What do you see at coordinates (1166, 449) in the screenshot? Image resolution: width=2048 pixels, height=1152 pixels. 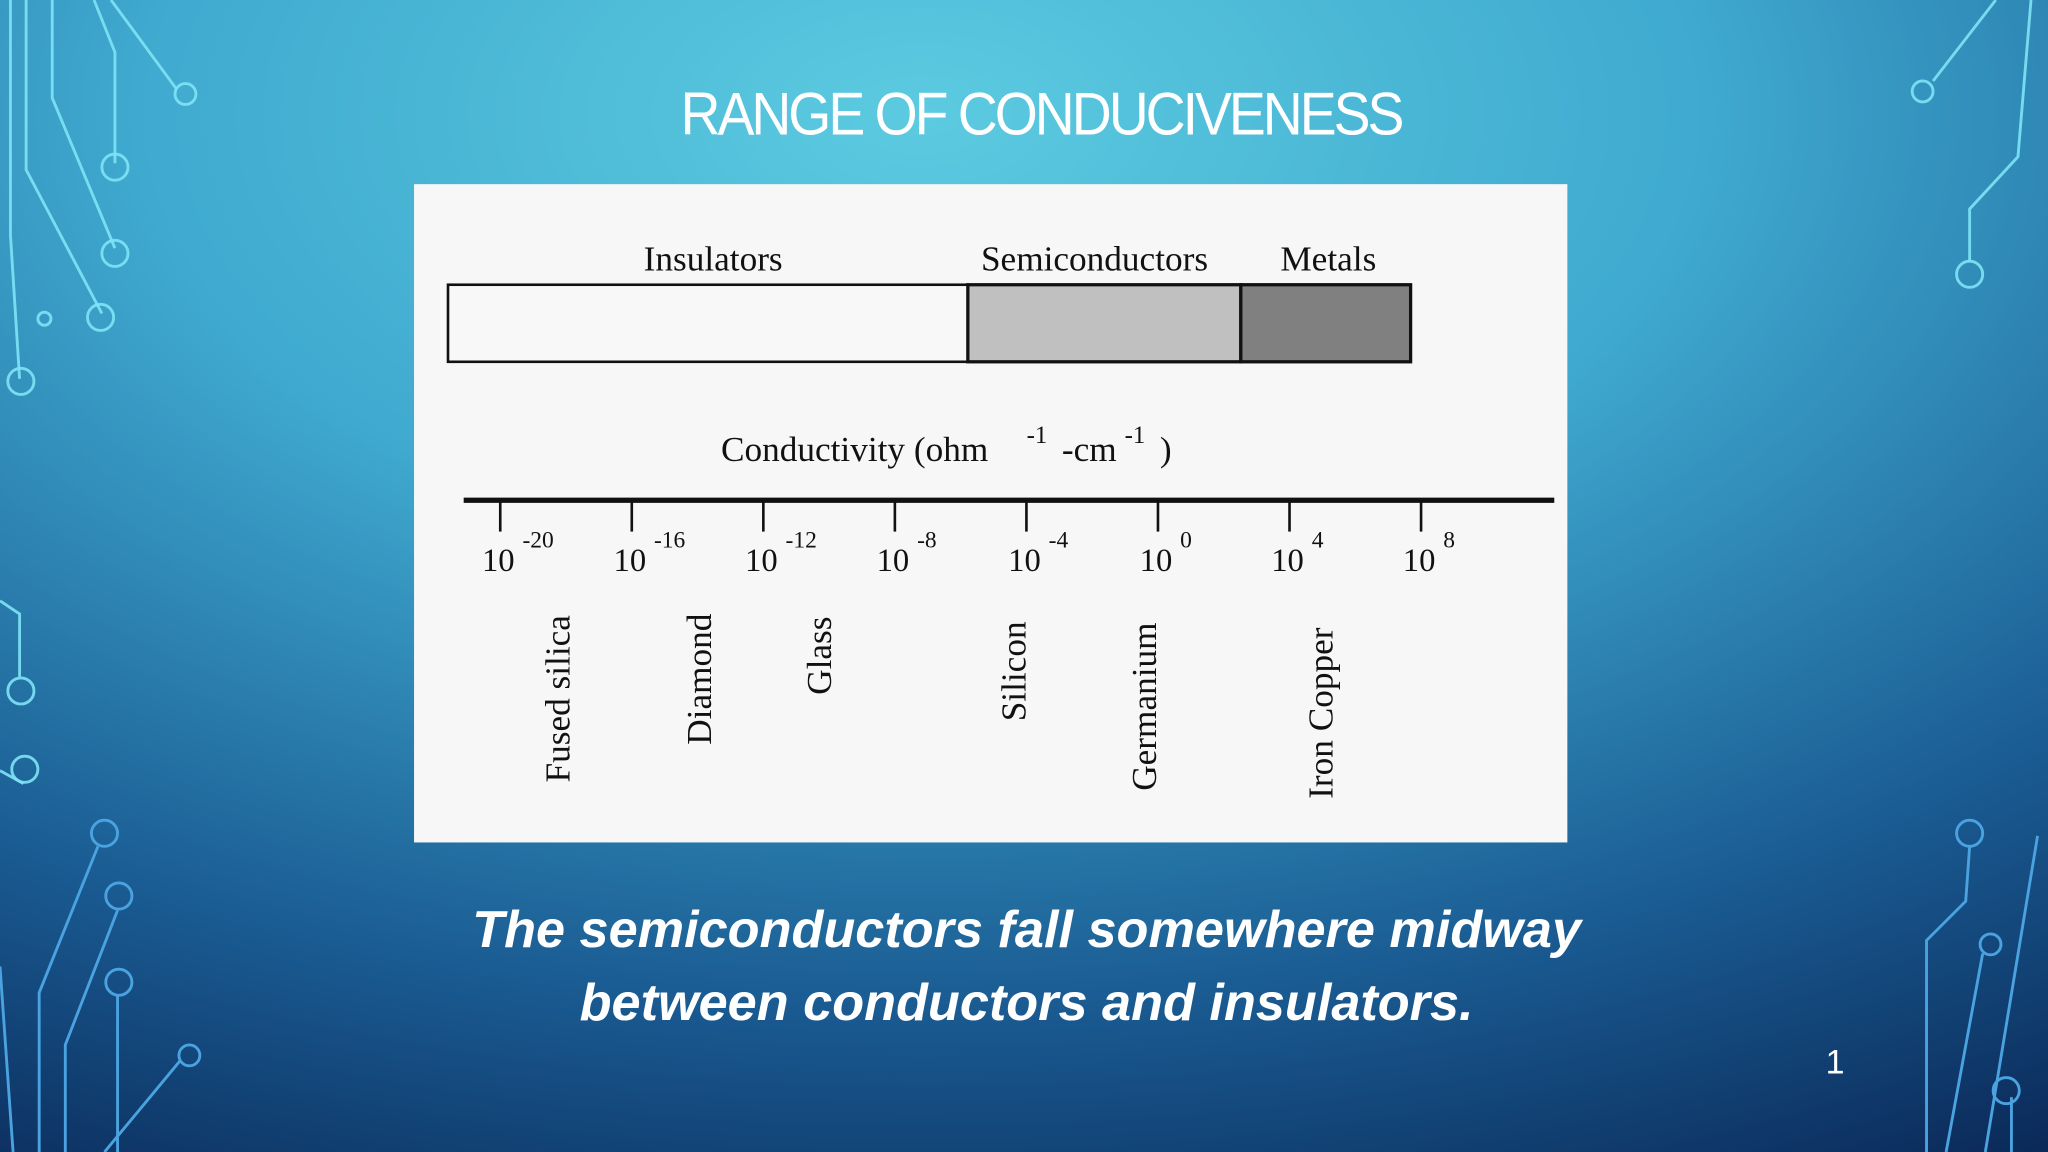 I see `axis-label: )` at bounding box center [1166, 449].